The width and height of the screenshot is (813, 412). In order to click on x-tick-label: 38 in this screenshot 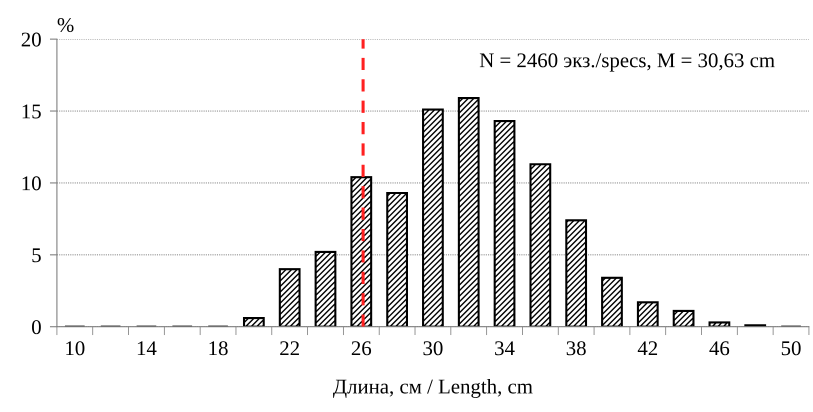, I will do `click(576, 348)`.